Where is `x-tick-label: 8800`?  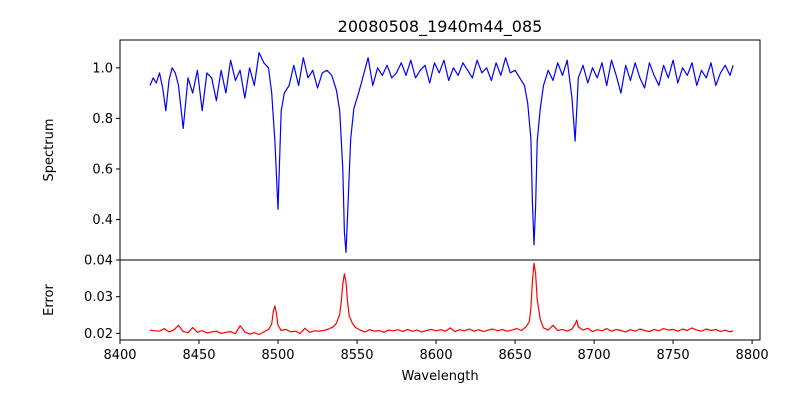 x-tick-label: 8800 is located at coordinates (752, 355).